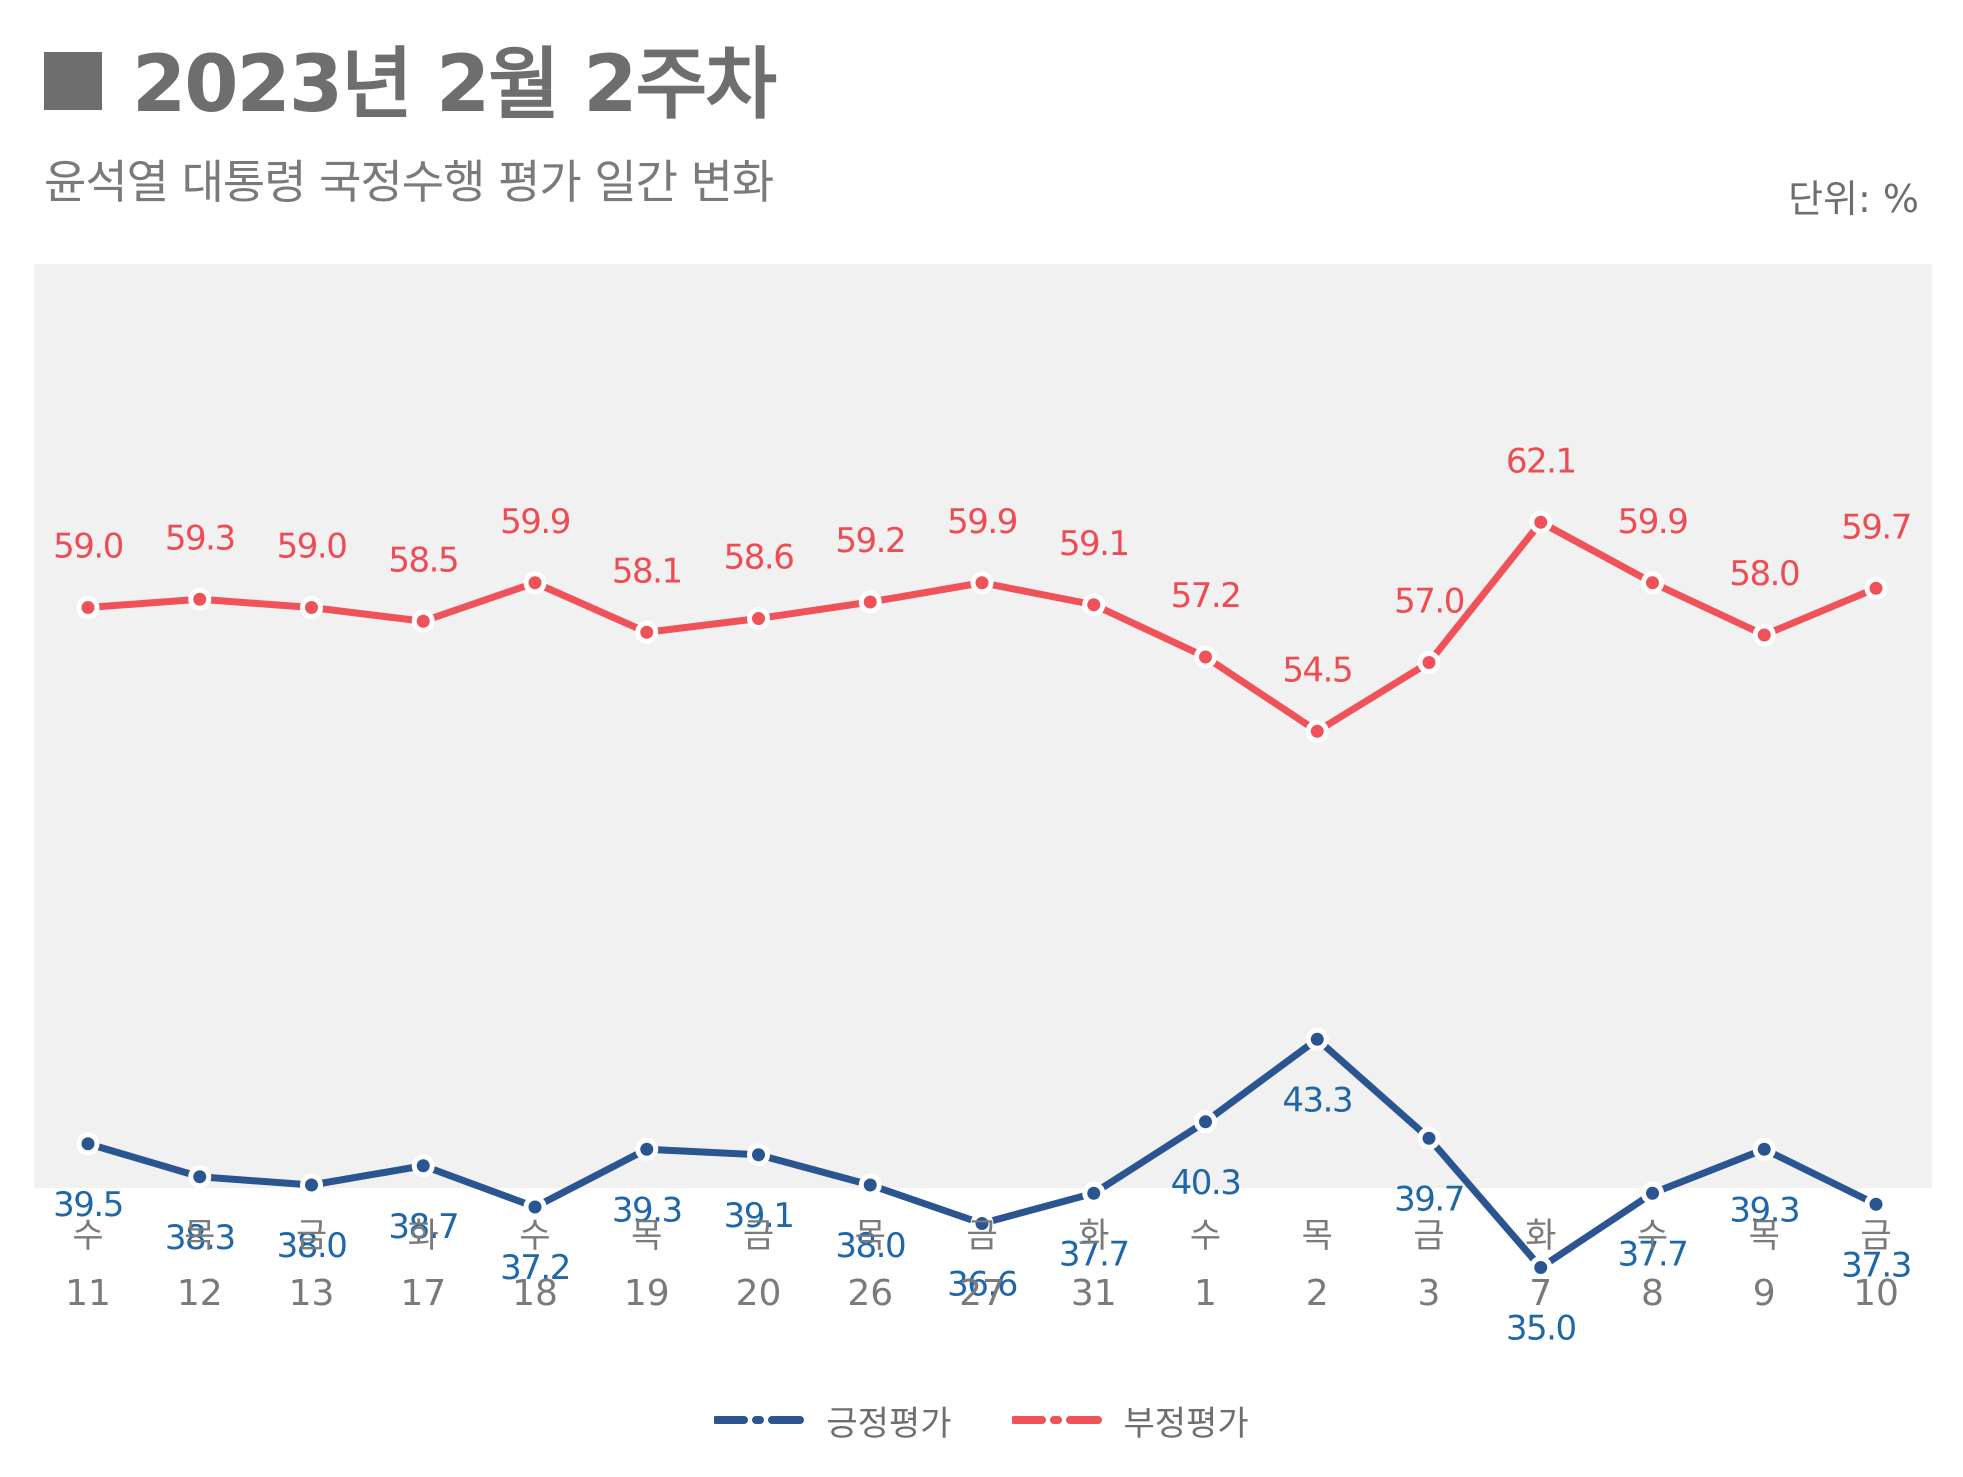  Describe the element at coordinates (647, 1293) in the screenshot. I see `x-tick-day: 19` at that location.